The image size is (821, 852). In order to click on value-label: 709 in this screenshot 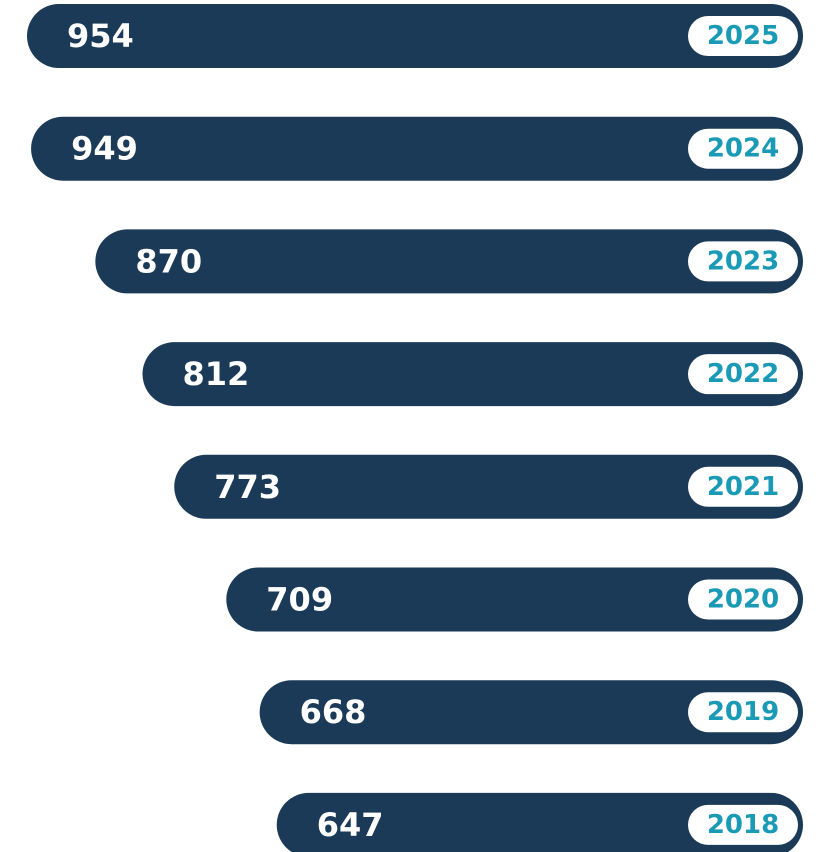, I will do `click(299, 600)`.